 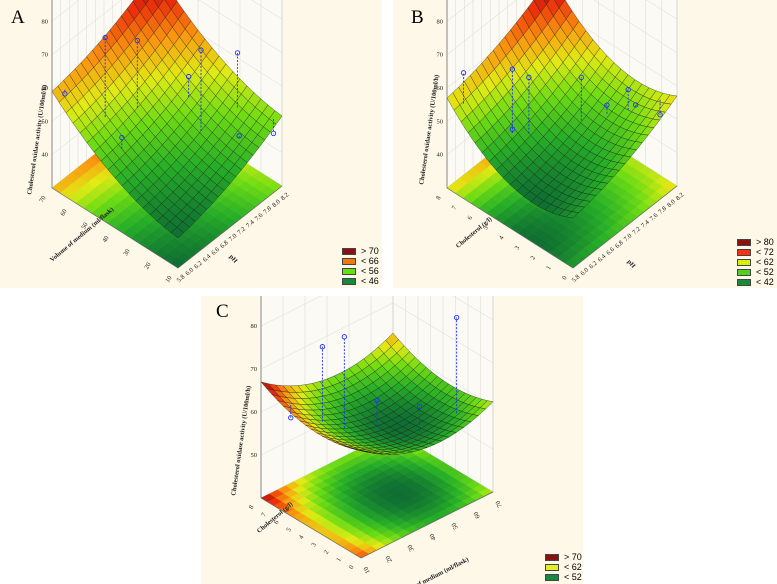 What do you see at coordinates (440, 21) in the screenshot?
I see `chart-1-z-tick: 80` at bounding box center [440, 21].